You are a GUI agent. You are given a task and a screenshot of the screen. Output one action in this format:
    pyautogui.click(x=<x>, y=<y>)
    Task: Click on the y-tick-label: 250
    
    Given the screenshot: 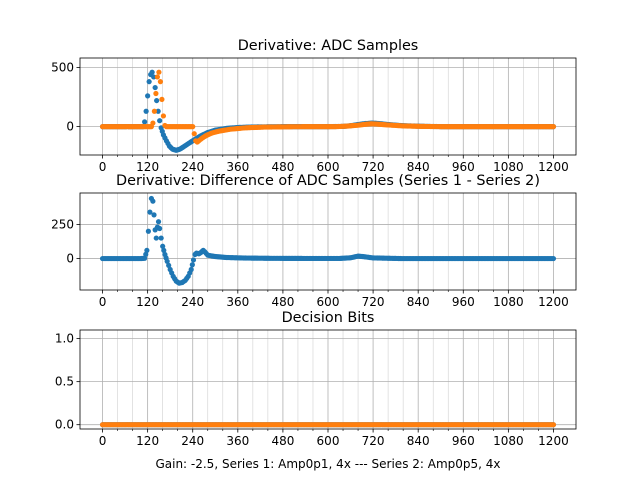 What is the action you would take?
    pyautogui.click(x=62, y=224)
    